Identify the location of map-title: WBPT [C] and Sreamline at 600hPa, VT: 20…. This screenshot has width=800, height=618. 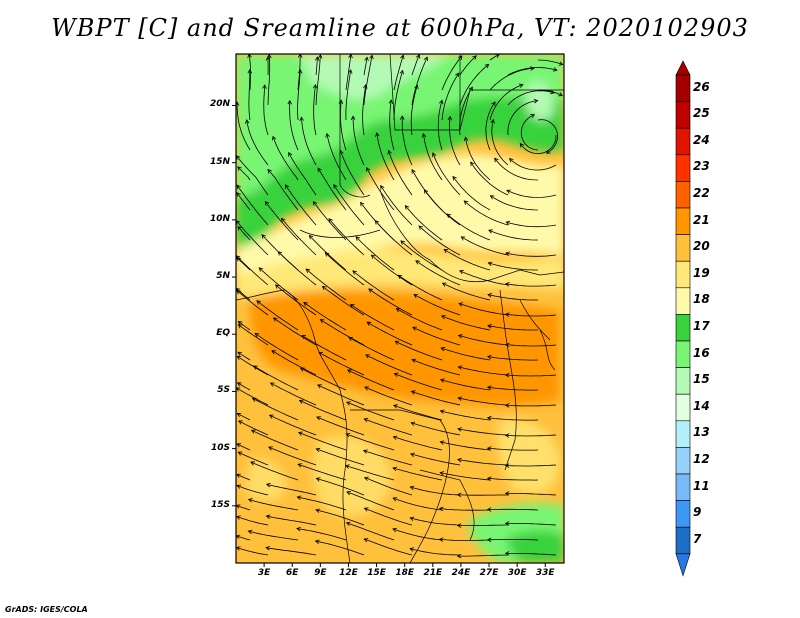
(400, 28).